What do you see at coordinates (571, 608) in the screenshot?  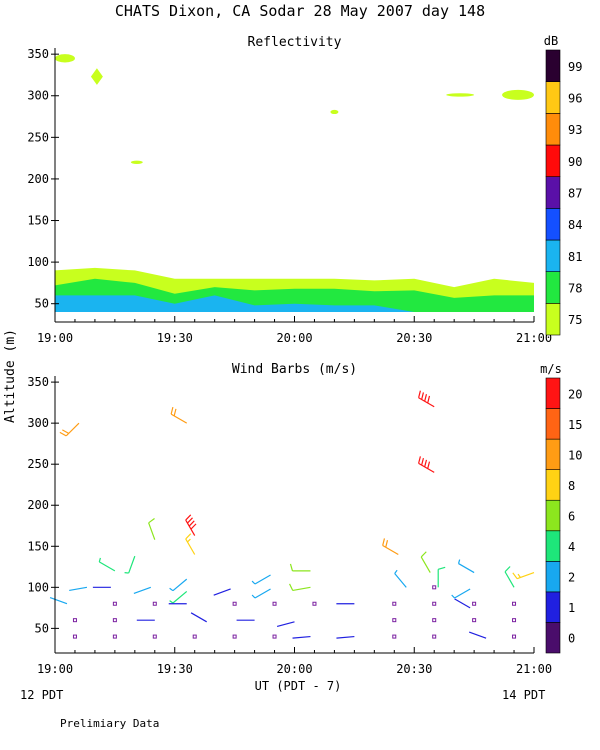 I see `colorbar-label: 1` at bounding box center [571, 608].